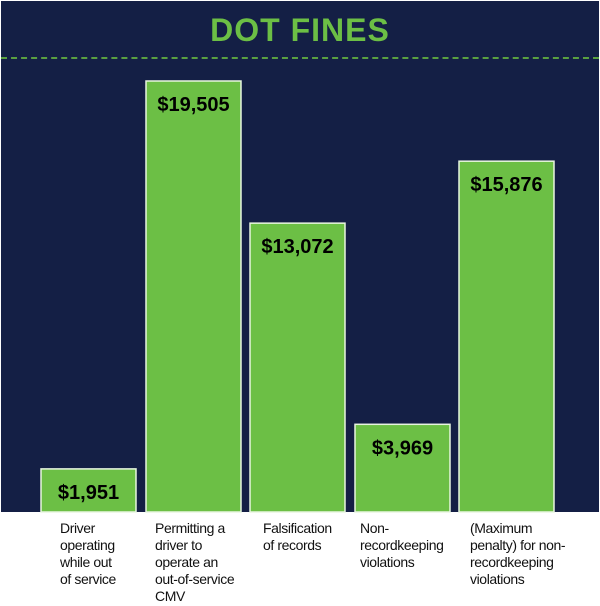 The image size is (600, 606). I want to click on data-label: $15,876, so click(506, 185).